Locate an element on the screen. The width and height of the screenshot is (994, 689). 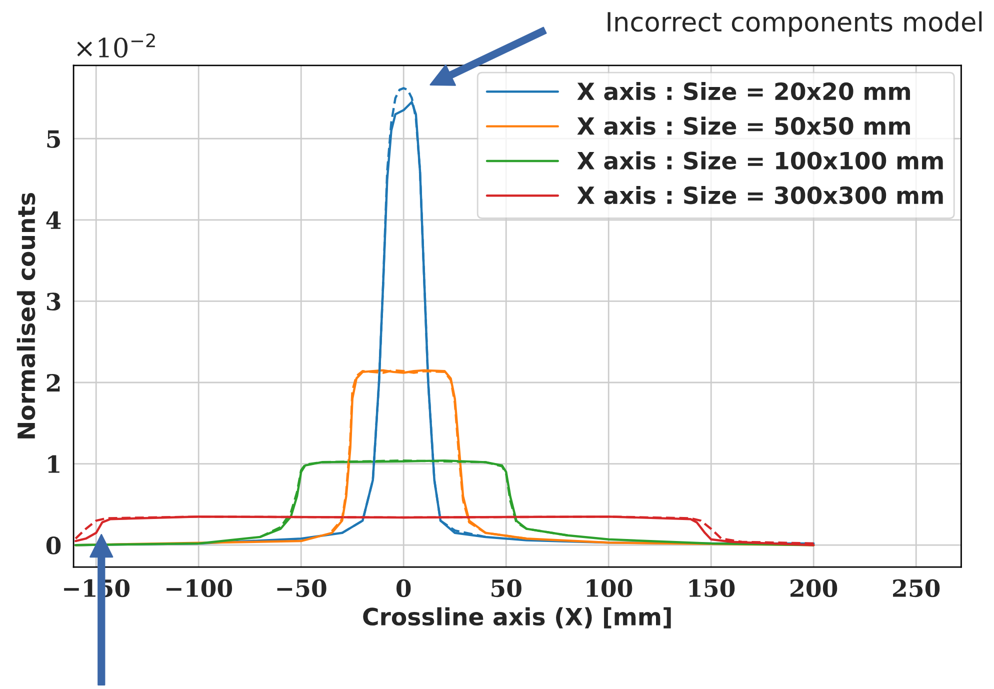
x-tick-label: 0 is located at coordinates (403, 588).